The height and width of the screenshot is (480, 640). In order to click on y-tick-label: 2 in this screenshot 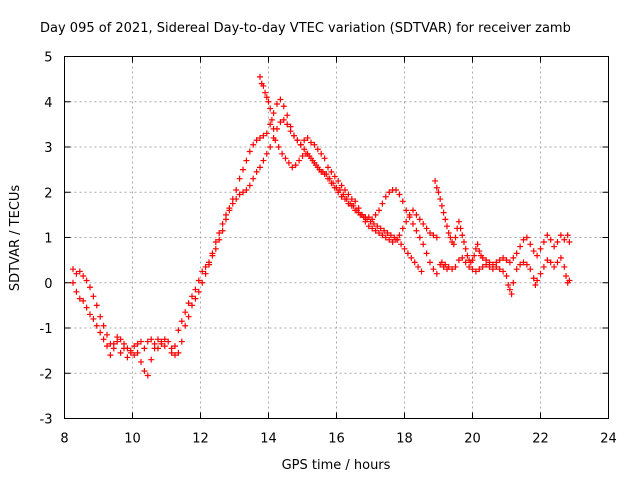, I will do `click(48, 193)`.